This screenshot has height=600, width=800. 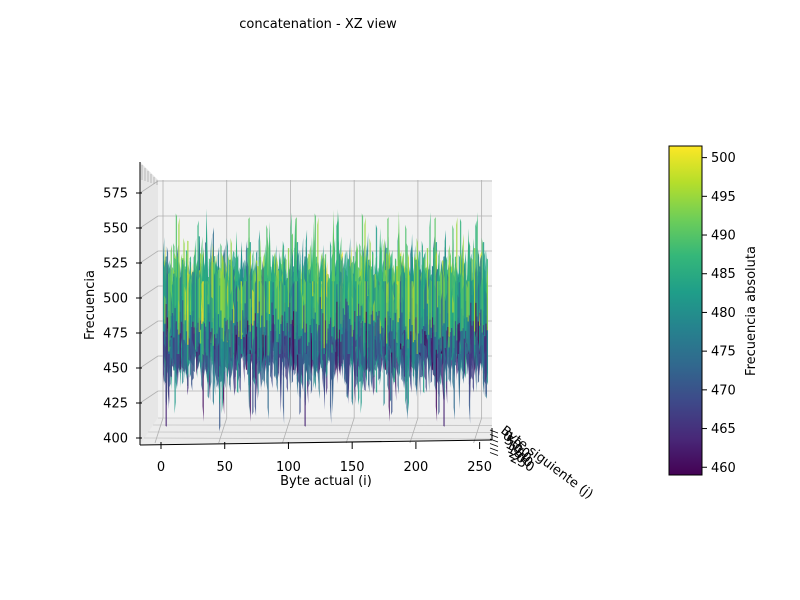 What do you see at coordinates (723, 274) in the screenshot?
I see `colorbar-tick-label: 485` at bounding box center [723, 274].